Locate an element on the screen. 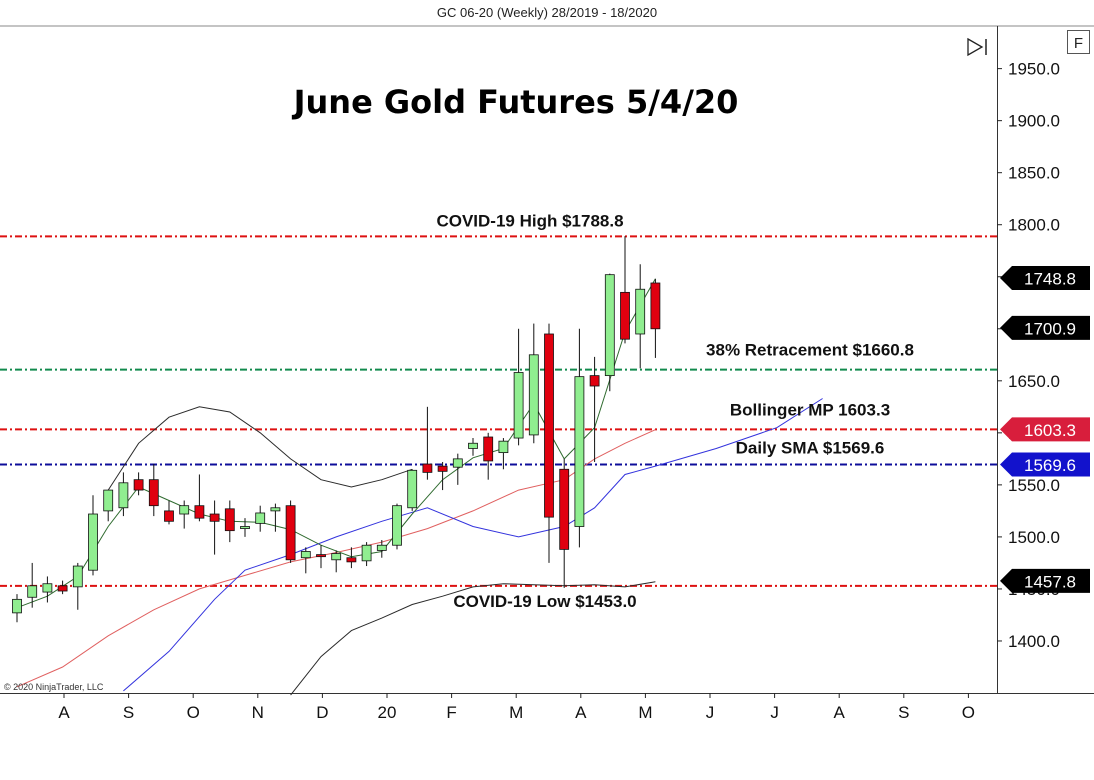  price-badges: 1748.8 1700.9 1603.3 1569.6 1457.8 is located at coordinates (1045, 429).